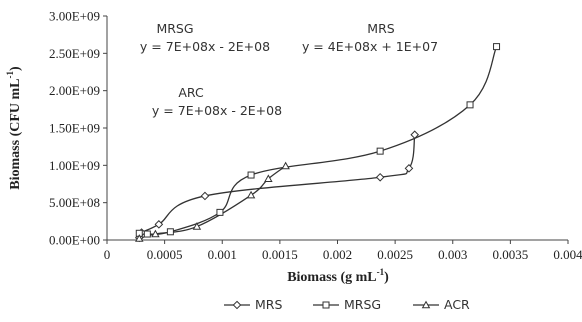 The height and width of the screenshot is (322, 582). Describe the element at coordinates (74, 16) in the screenshot. I see `y-tick-label: 3.00E+09` at that location.